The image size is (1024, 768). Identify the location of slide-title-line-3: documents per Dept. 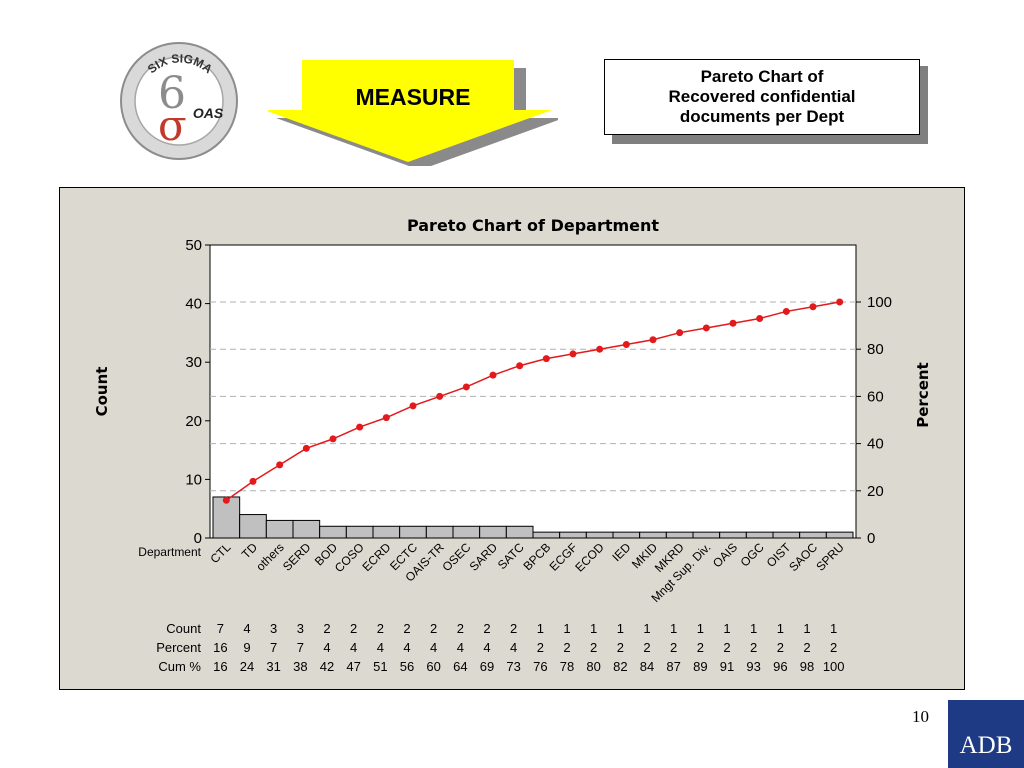
(762, 116).